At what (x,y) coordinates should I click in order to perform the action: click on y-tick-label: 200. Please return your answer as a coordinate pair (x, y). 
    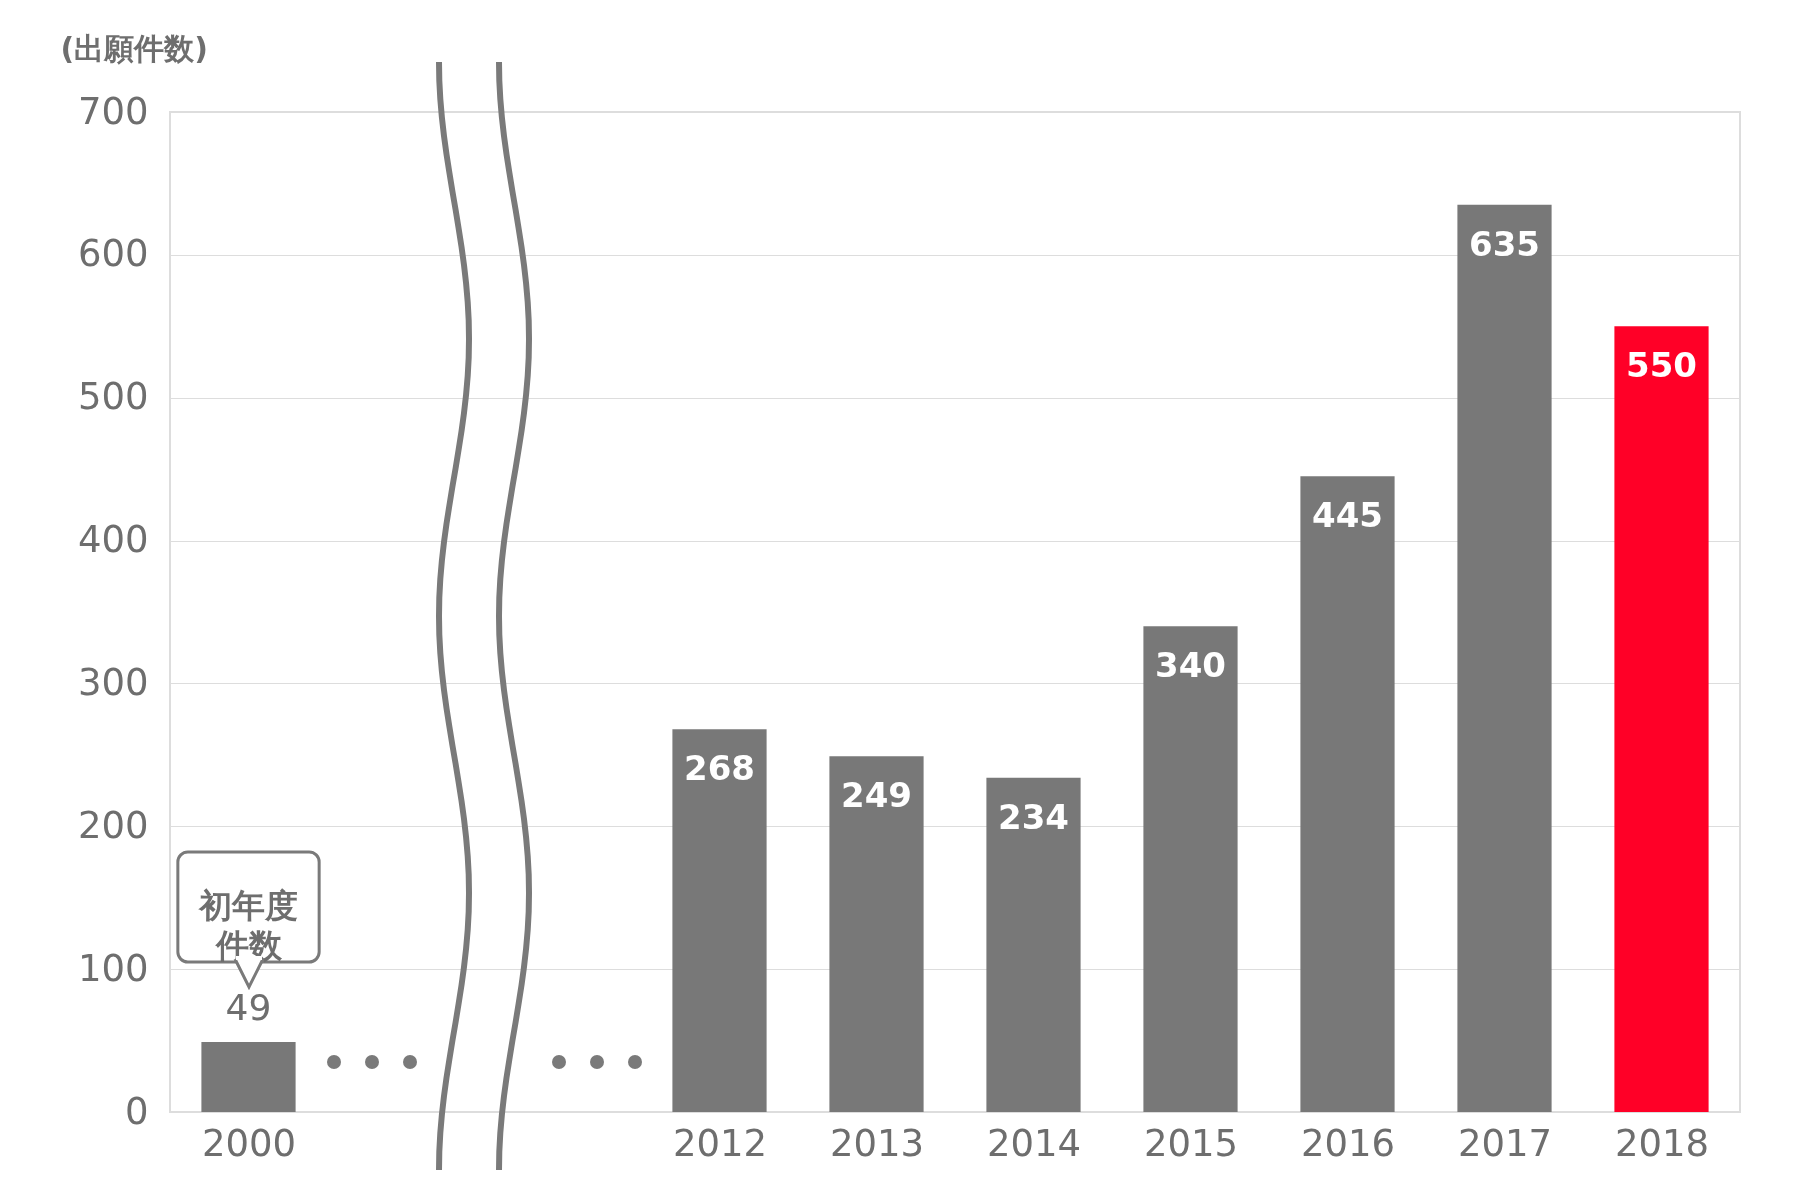
    Looking at the image, I should click on (113, 825).